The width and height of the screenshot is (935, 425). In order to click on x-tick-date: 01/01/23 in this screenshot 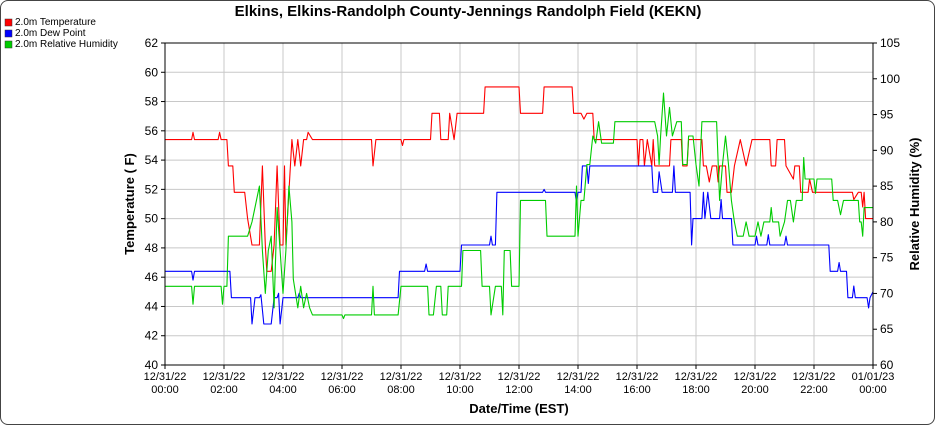, I will do `click(873, 377)`.